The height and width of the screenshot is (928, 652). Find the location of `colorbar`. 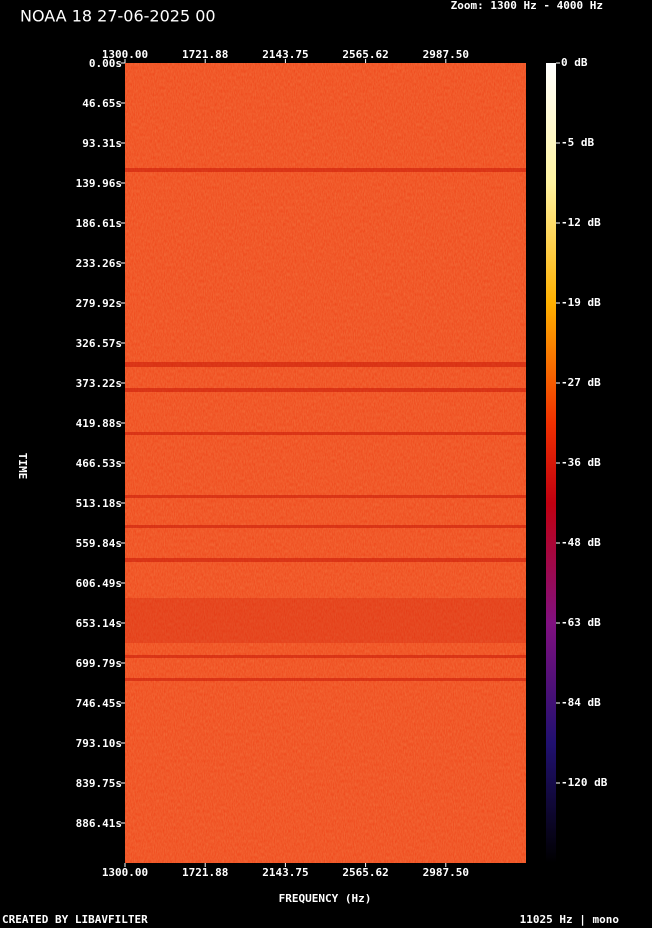

colorbar is located at coordinates (551, 463).